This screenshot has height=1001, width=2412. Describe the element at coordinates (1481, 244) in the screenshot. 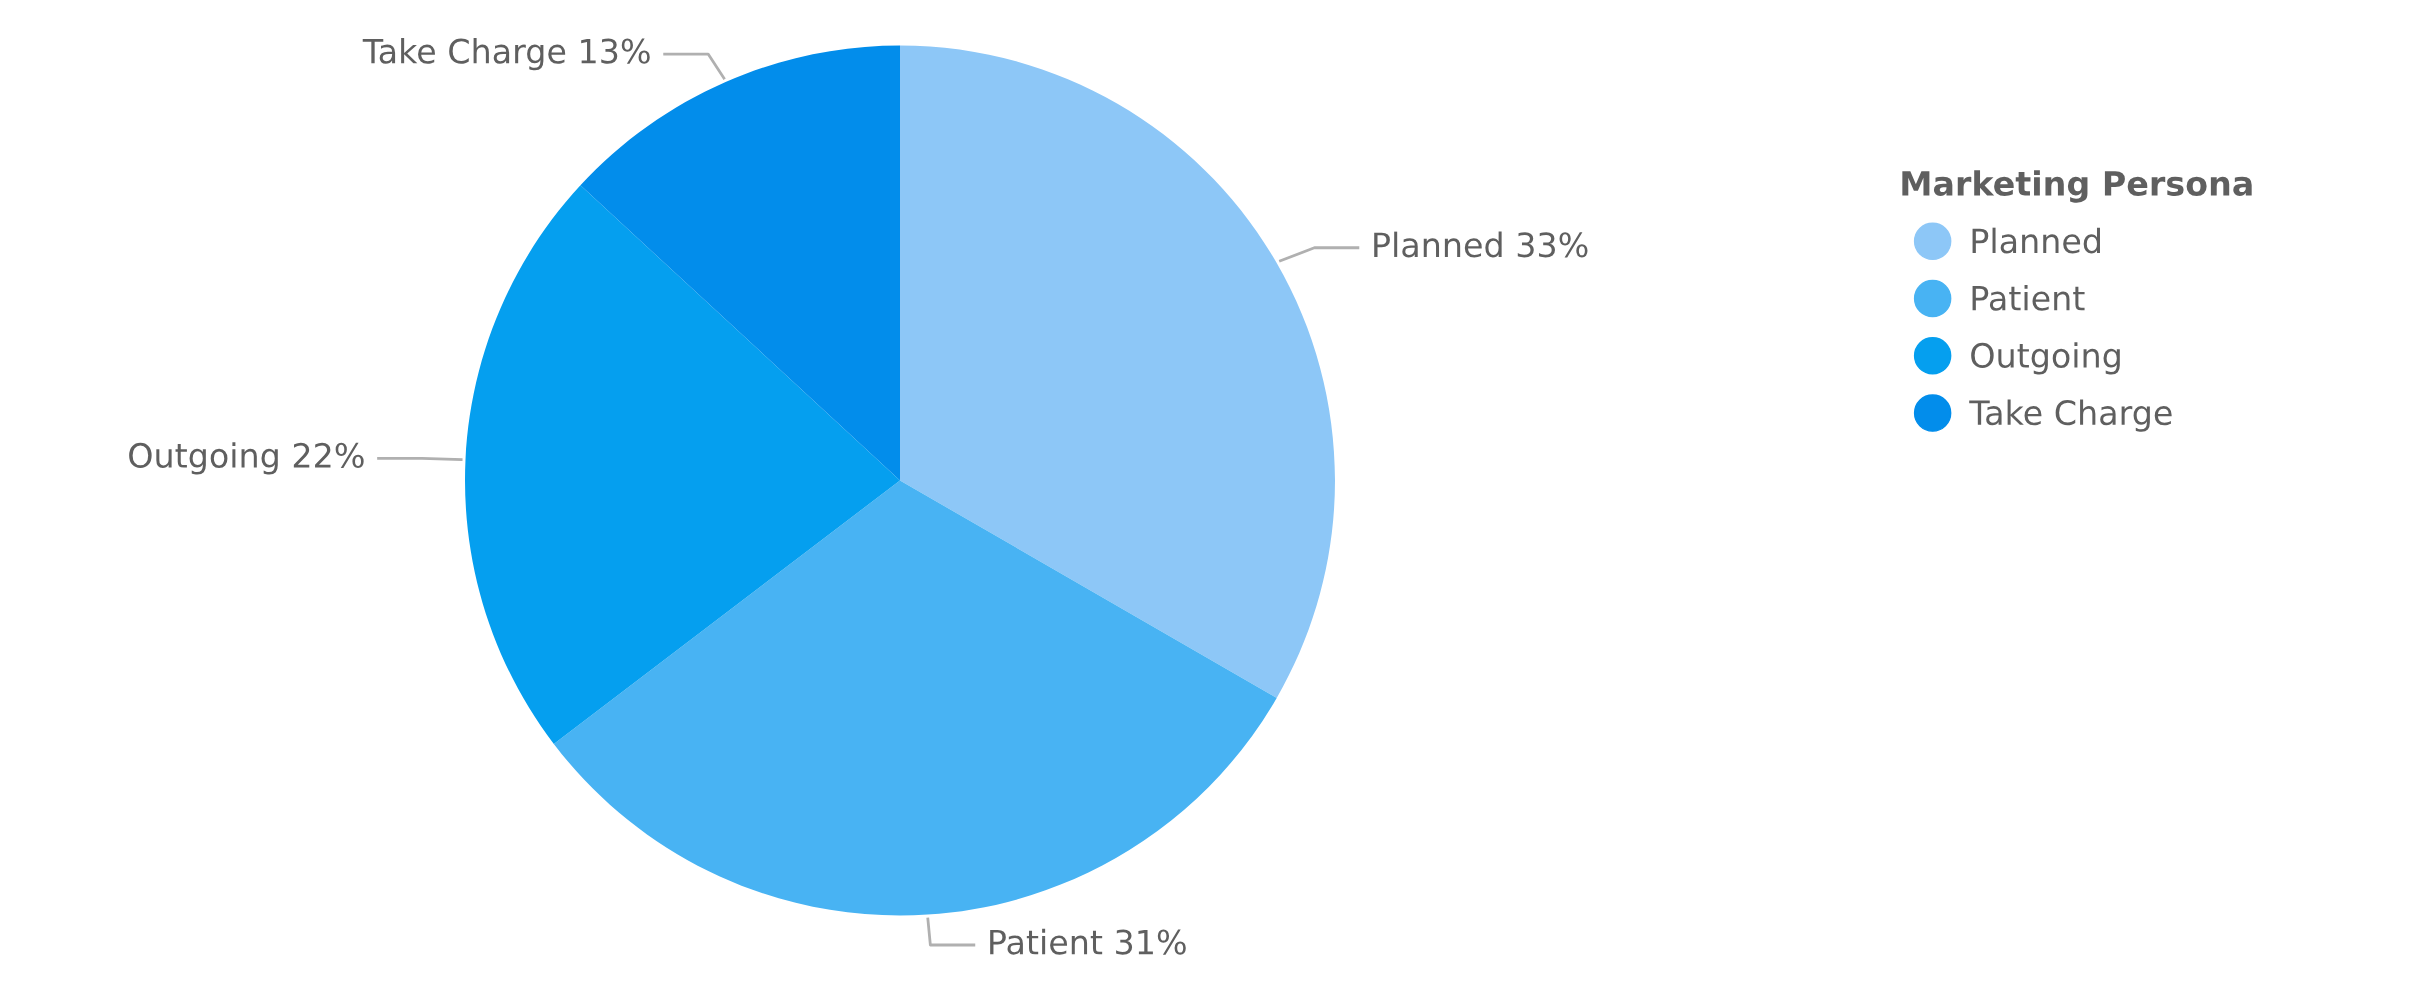

I see `data-label: Planned 33%` at that location.